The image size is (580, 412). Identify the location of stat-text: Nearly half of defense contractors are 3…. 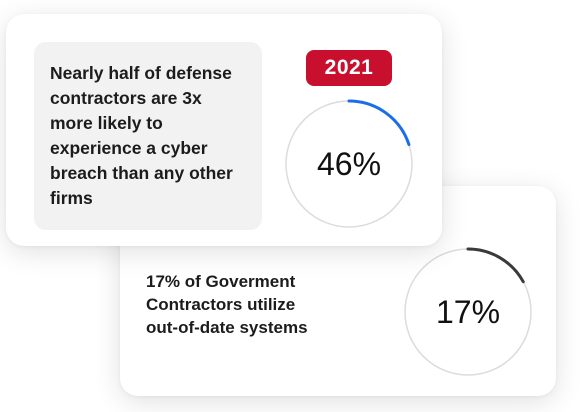
(141, 136).